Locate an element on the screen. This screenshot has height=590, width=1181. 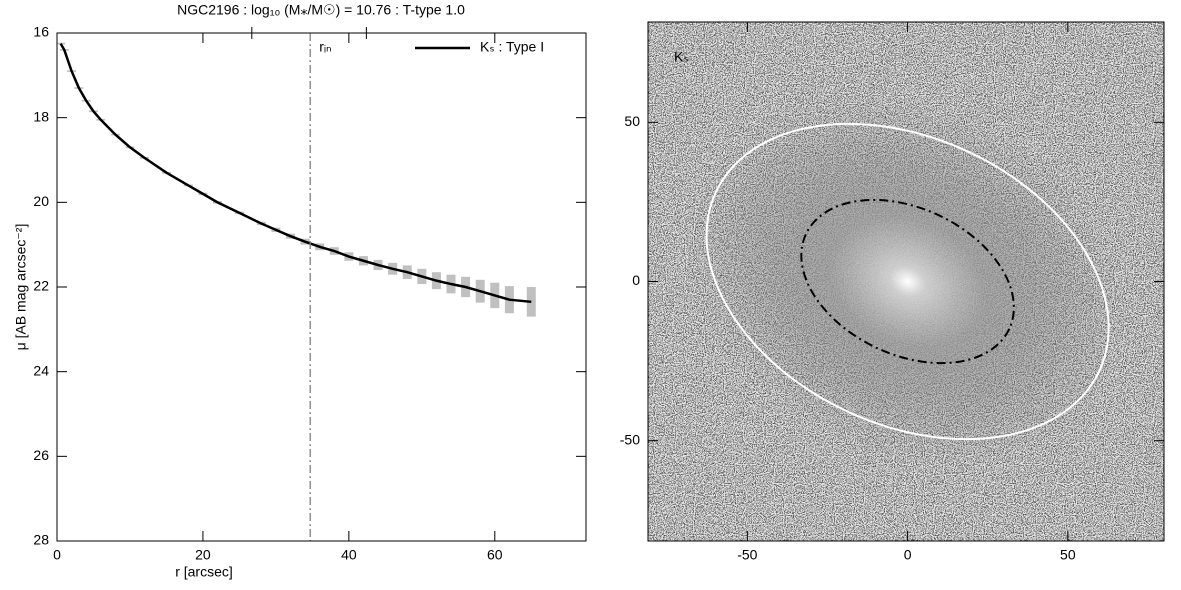
x-tick-label: 20 is located at coordinates (203, 555).